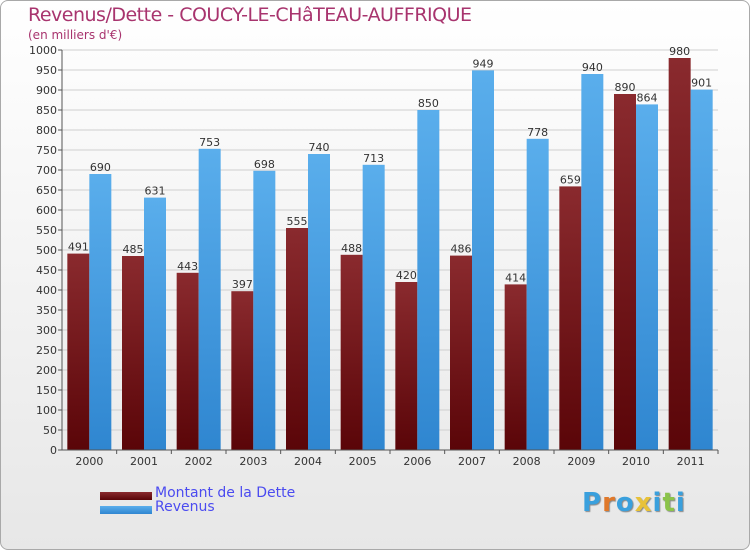  I want to click on y-tick-label: 900, so click(46, 90).